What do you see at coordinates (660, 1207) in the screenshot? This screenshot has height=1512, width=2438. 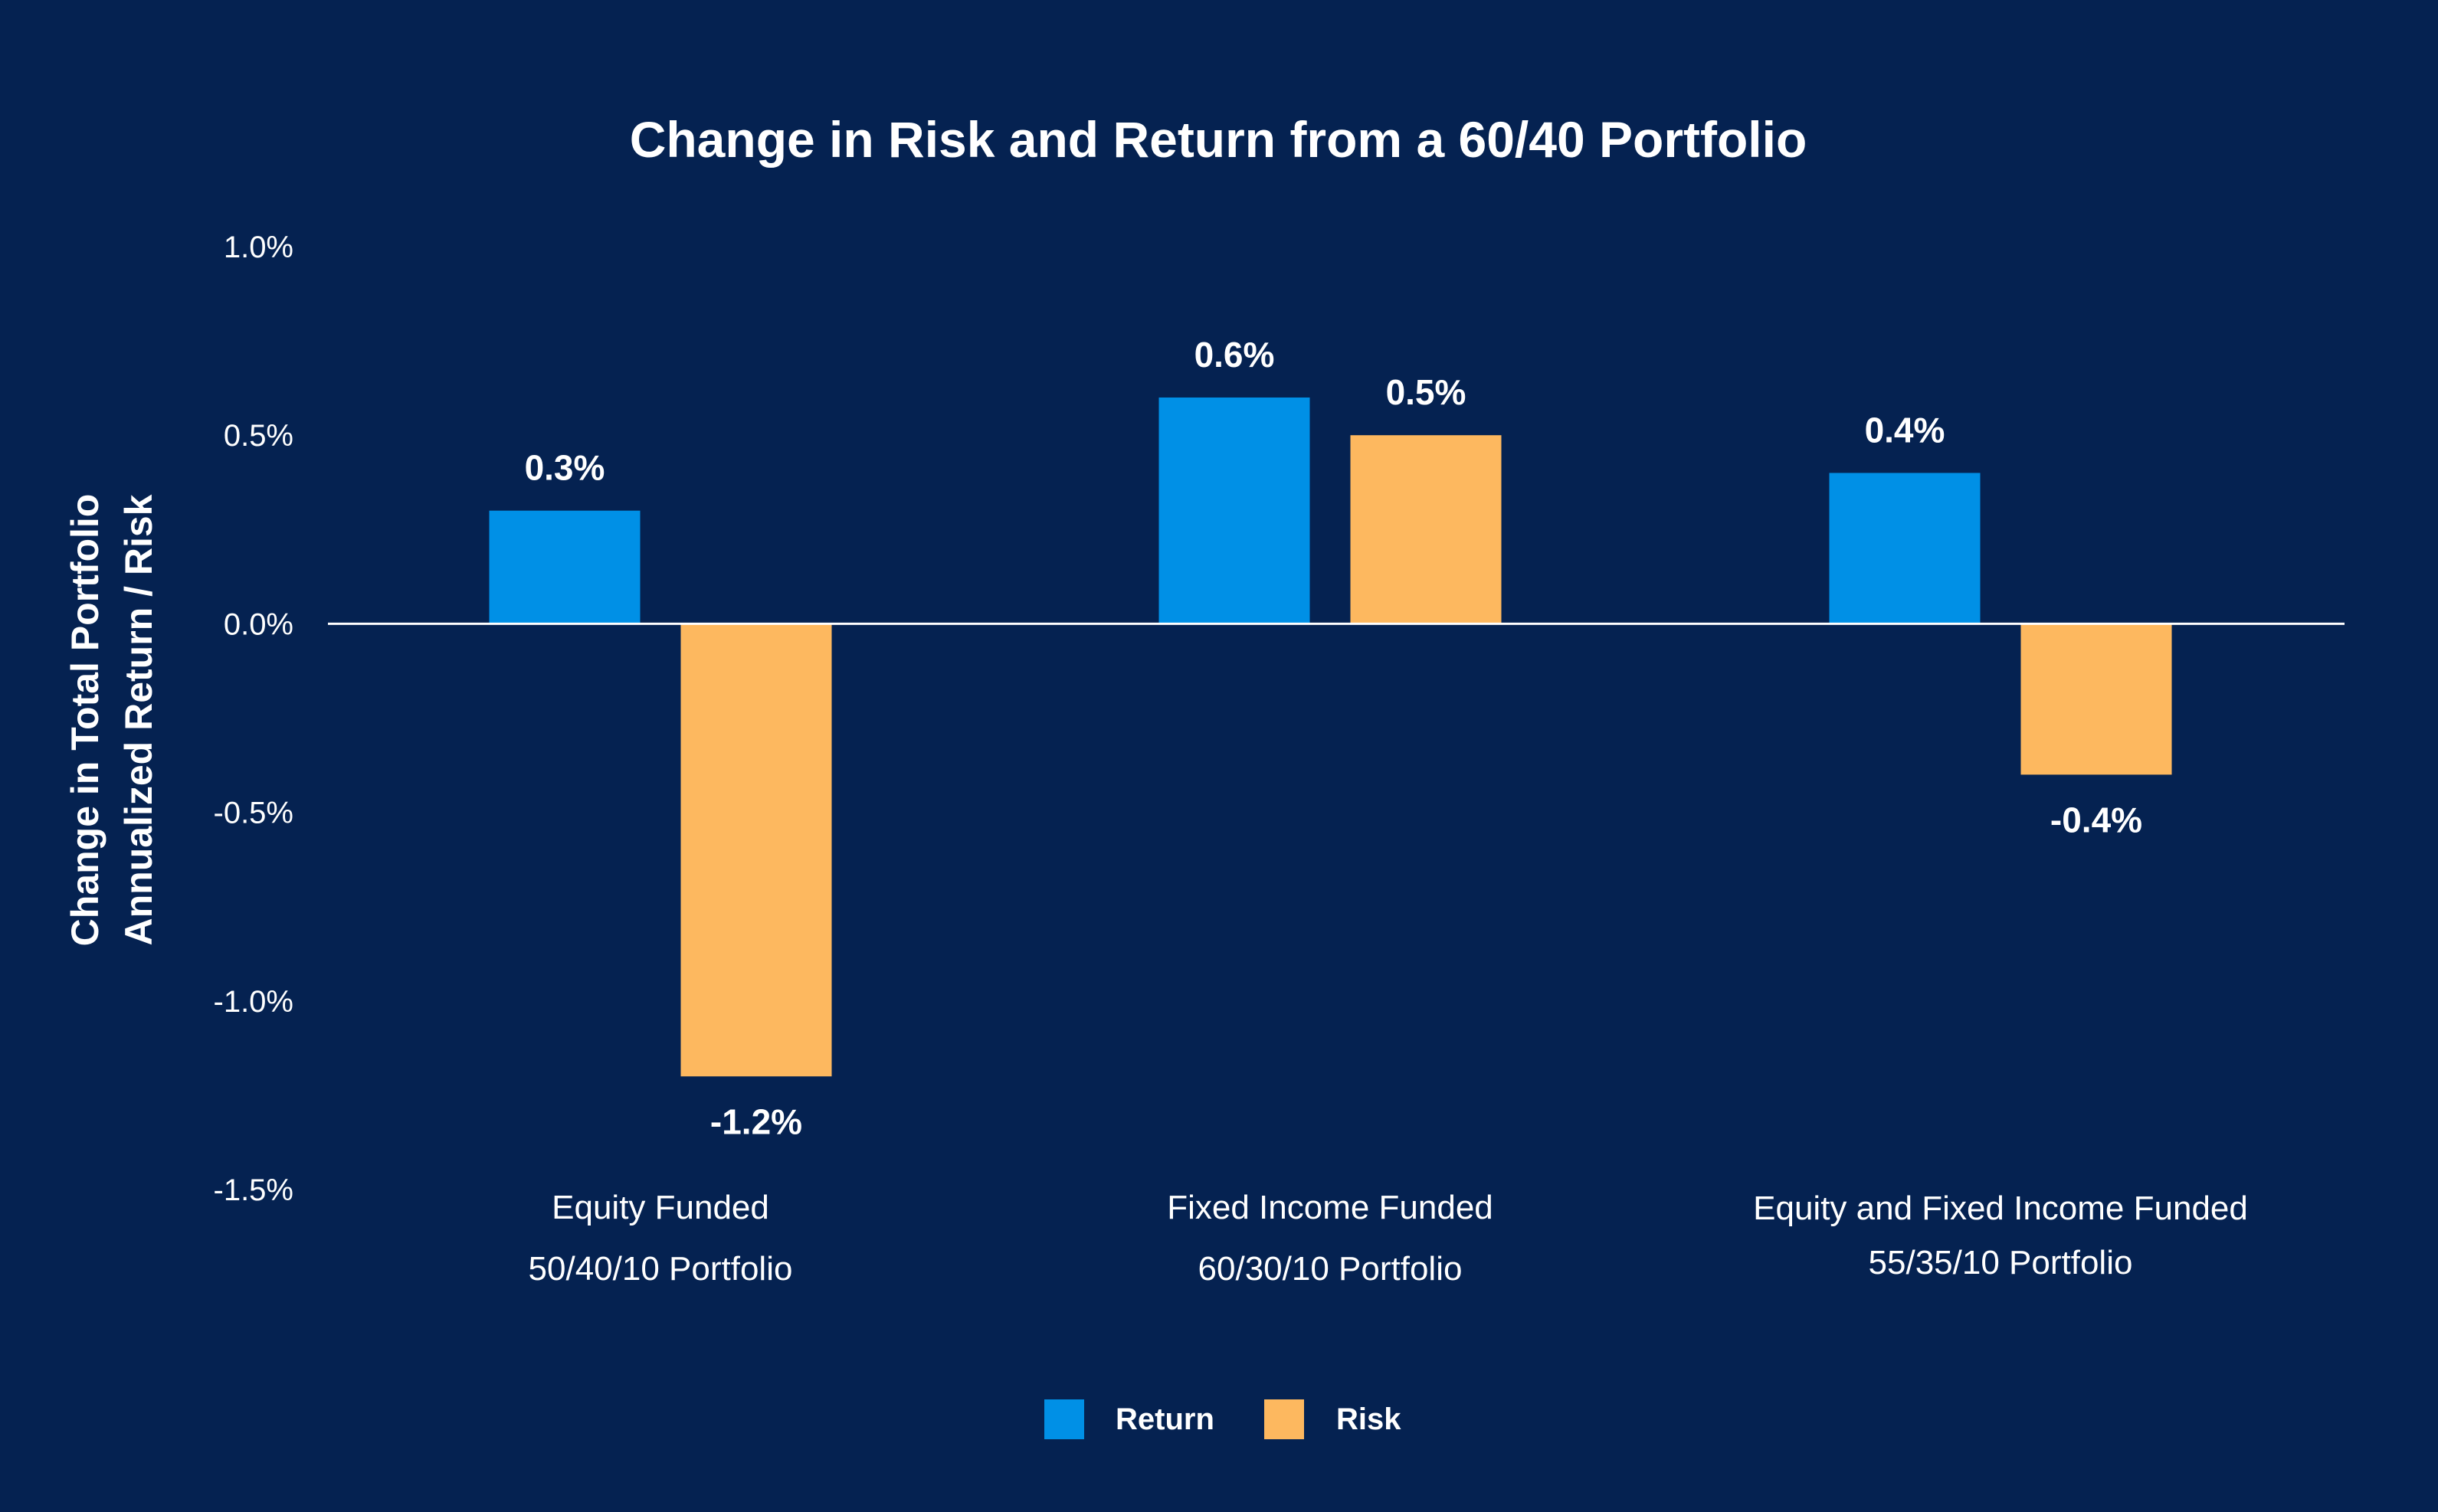 I see `category-label-1-line-1: Equity Funded` at bounding box center [660, 1207].